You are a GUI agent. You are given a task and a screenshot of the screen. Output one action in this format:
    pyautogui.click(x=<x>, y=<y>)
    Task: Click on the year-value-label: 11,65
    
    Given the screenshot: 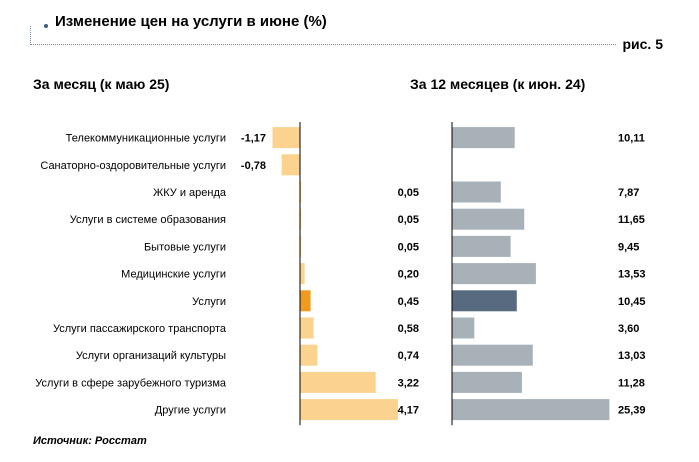 What is the action you would take?
    pyautogui.click(x=631, y=220)
    